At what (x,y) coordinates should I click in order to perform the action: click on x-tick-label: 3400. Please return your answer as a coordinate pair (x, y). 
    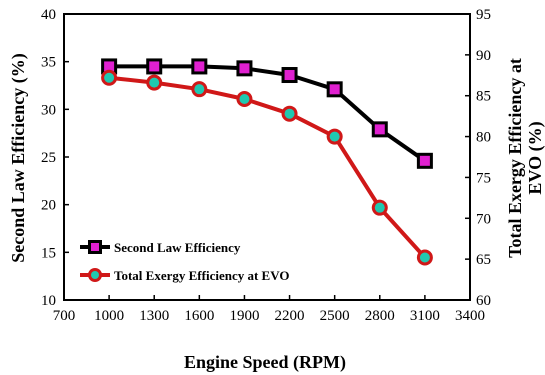
    Looking at the image, I should click on (470, 316).